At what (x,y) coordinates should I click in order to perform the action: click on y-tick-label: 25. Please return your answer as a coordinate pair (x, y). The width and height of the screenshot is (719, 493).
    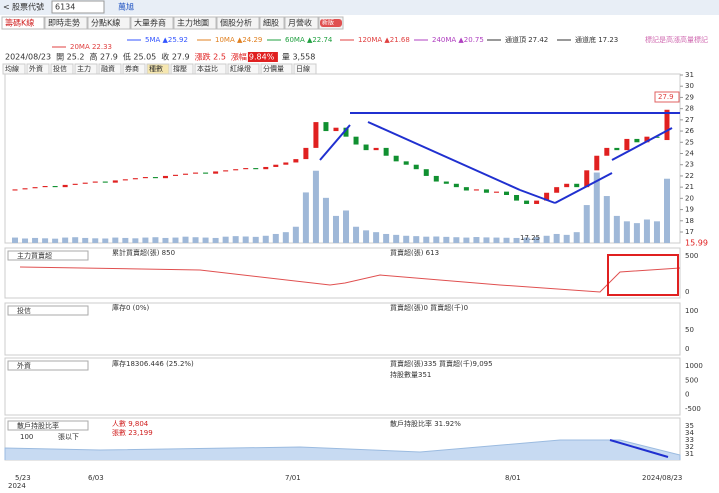
    Looking at the image, I should click on (689, 142).